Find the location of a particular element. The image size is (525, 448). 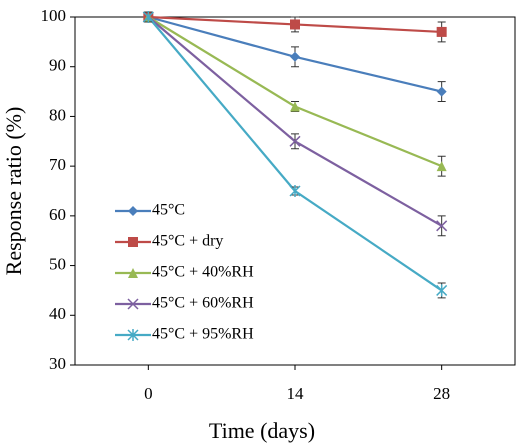

legend-text: 45°C is located at coordinates (168, 210).